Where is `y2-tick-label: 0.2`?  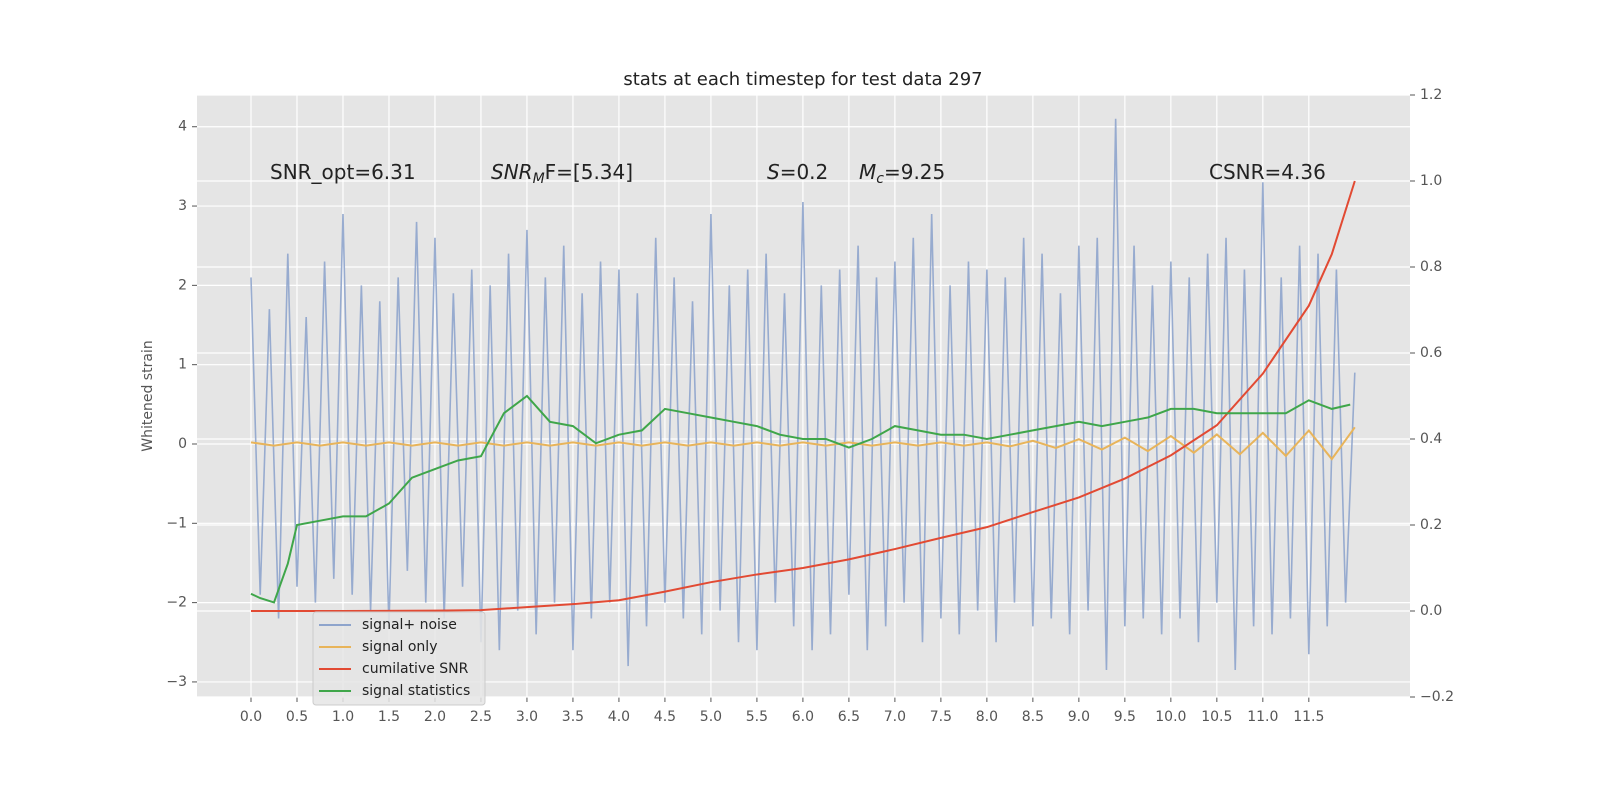 y2-tick-label: 0.2 is located at coordinates (1431, 525).